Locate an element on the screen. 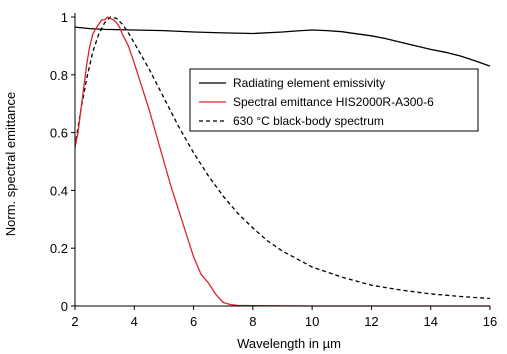 Image resolution: width=507 pixels, height=354 pixels. y-axis-title: Norm. spectral emittance is located at coordinates (10, 164).